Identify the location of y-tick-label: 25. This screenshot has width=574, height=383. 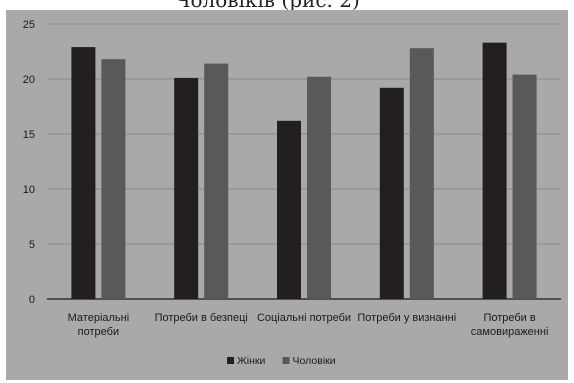
(29, 25).